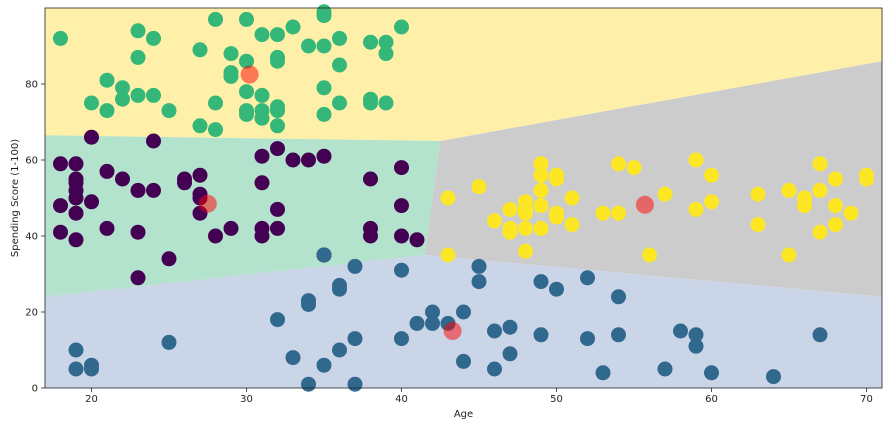 The height and width of the screenshot is (422, 890). I want to click on x-tick-label: 30, so click(246, 399).